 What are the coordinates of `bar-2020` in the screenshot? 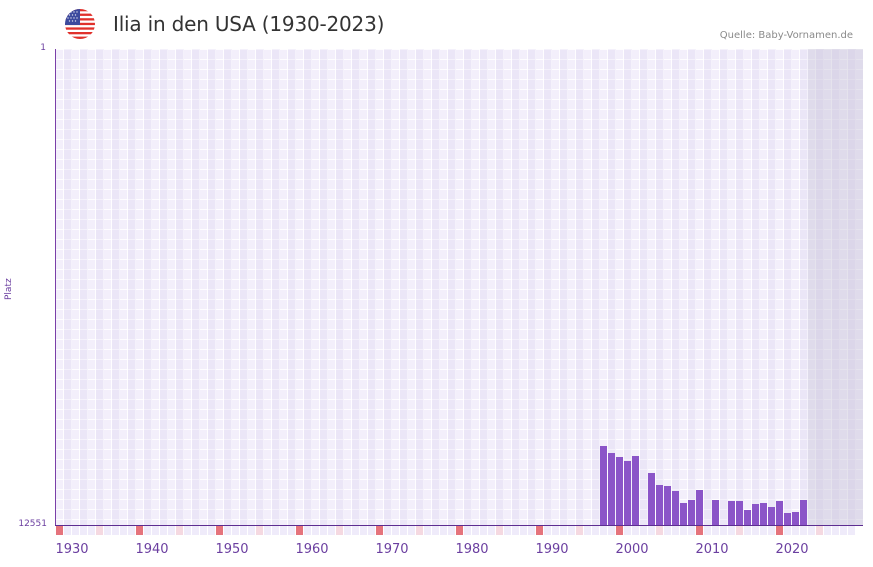 It's located at (795, 518).